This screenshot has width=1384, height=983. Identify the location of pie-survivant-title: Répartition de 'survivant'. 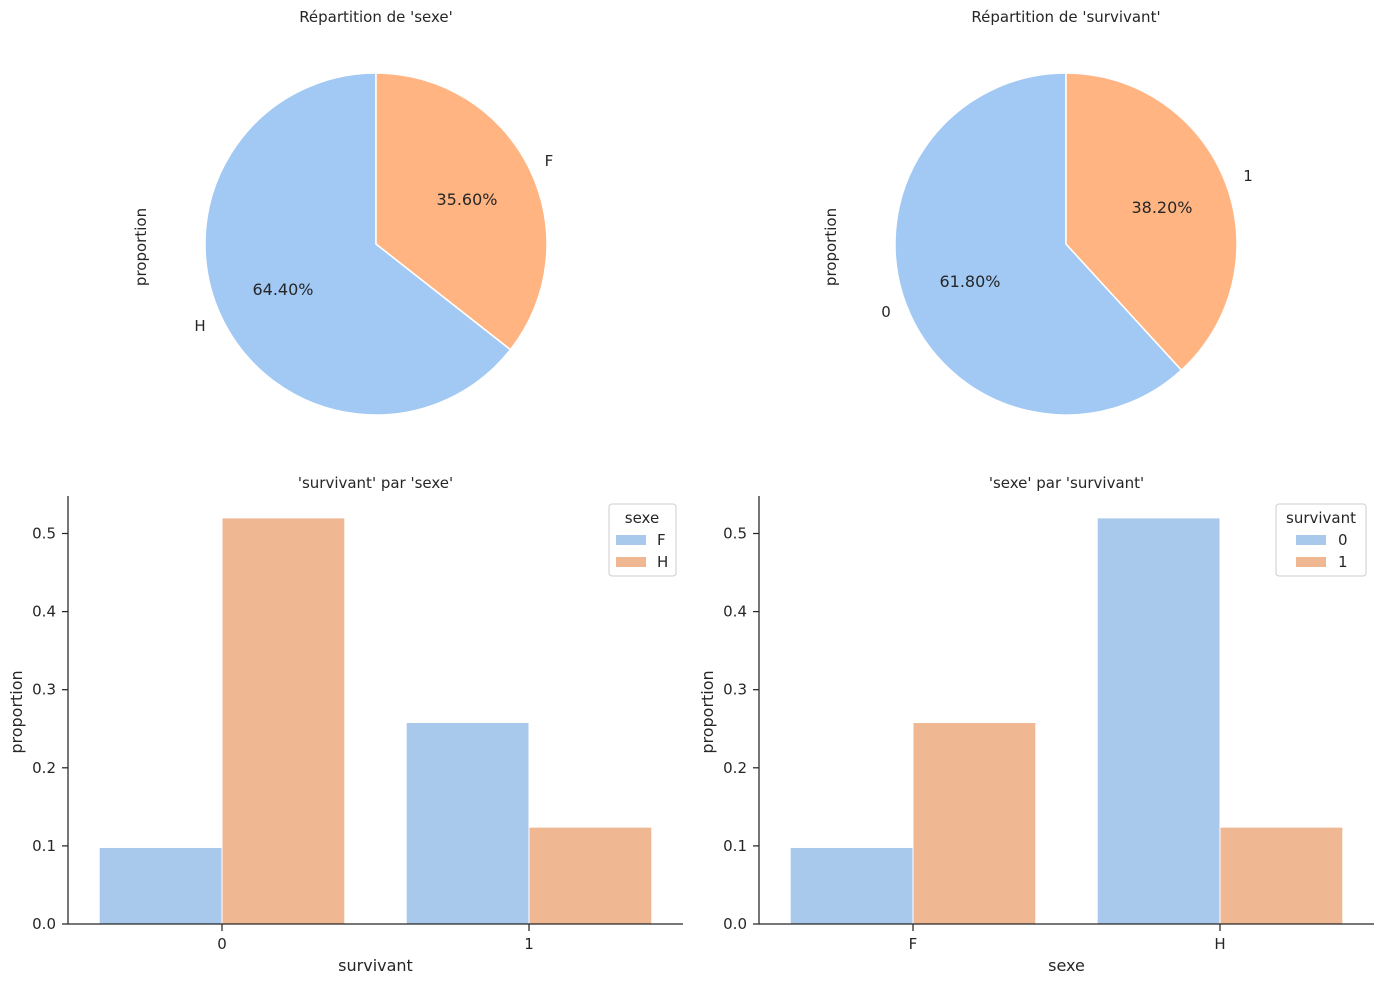
(1065, 17).